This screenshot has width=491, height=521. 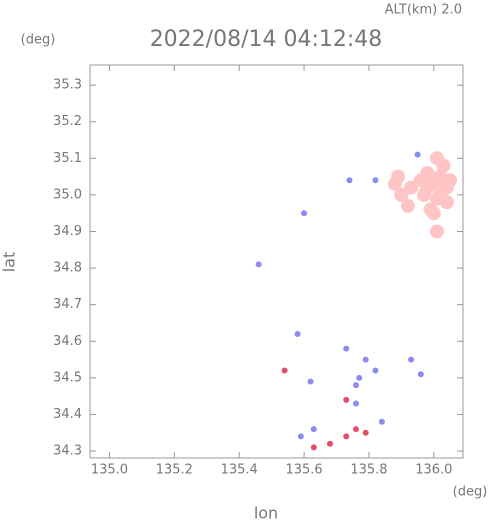 What do you see at coordinates (266, 39) in the screenshot?
I see `chart-title: 2022/08/14 04:12:48` at bounding box center [266, 39].